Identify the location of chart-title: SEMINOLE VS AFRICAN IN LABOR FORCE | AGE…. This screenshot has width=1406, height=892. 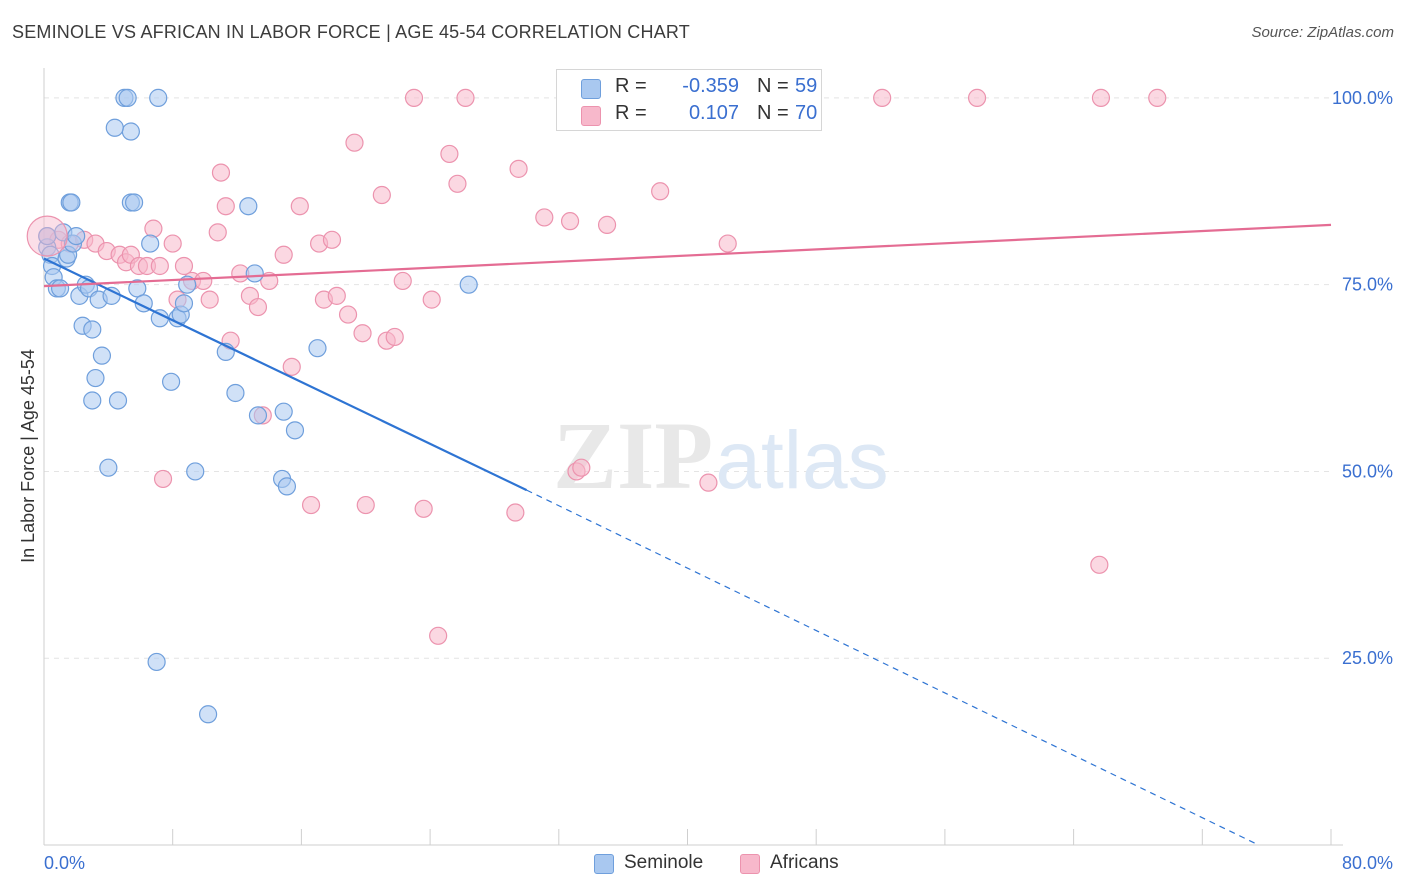
(351, 32).